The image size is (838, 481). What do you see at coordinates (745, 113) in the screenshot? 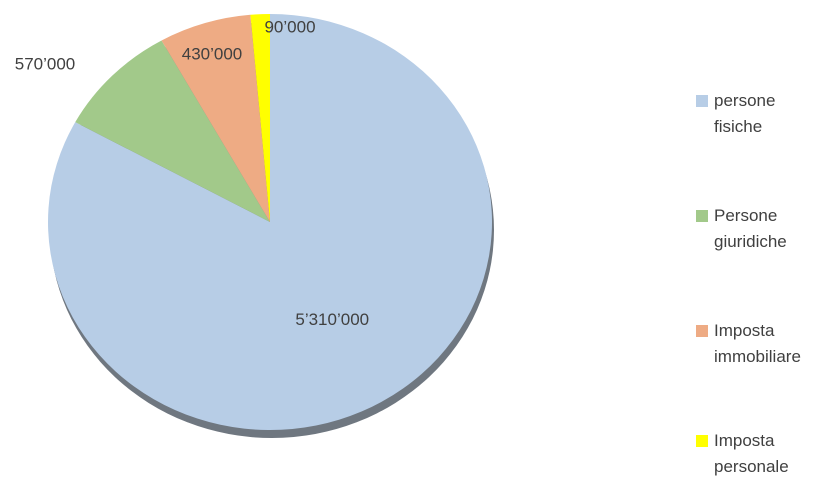
I see `legend-label: persone fisiche` at bounding box center [745, 113].